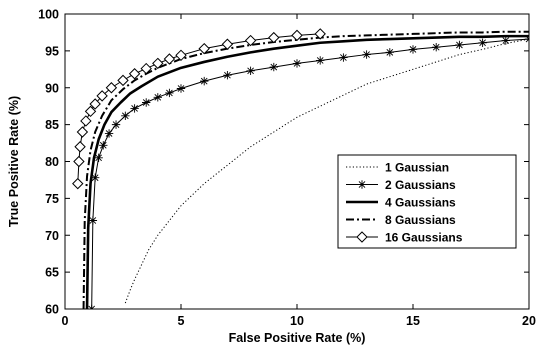  I want to click on legend-marker-16-gaussians, so click(362, 237).